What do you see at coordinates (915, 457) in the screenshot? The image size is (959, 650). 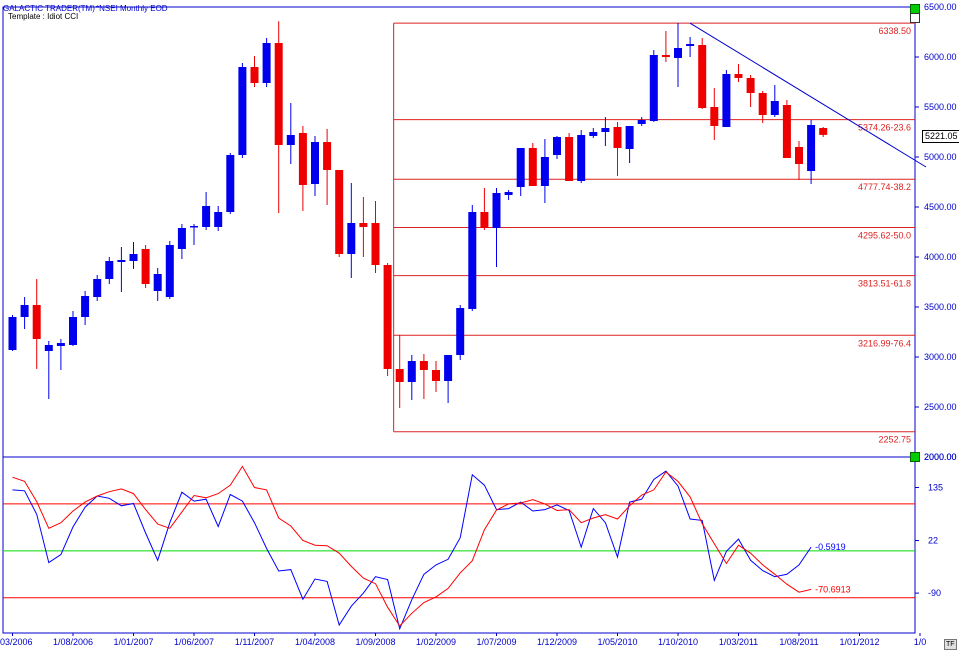 I see `panel-marker-bottom` at bounding box center [915, 457].